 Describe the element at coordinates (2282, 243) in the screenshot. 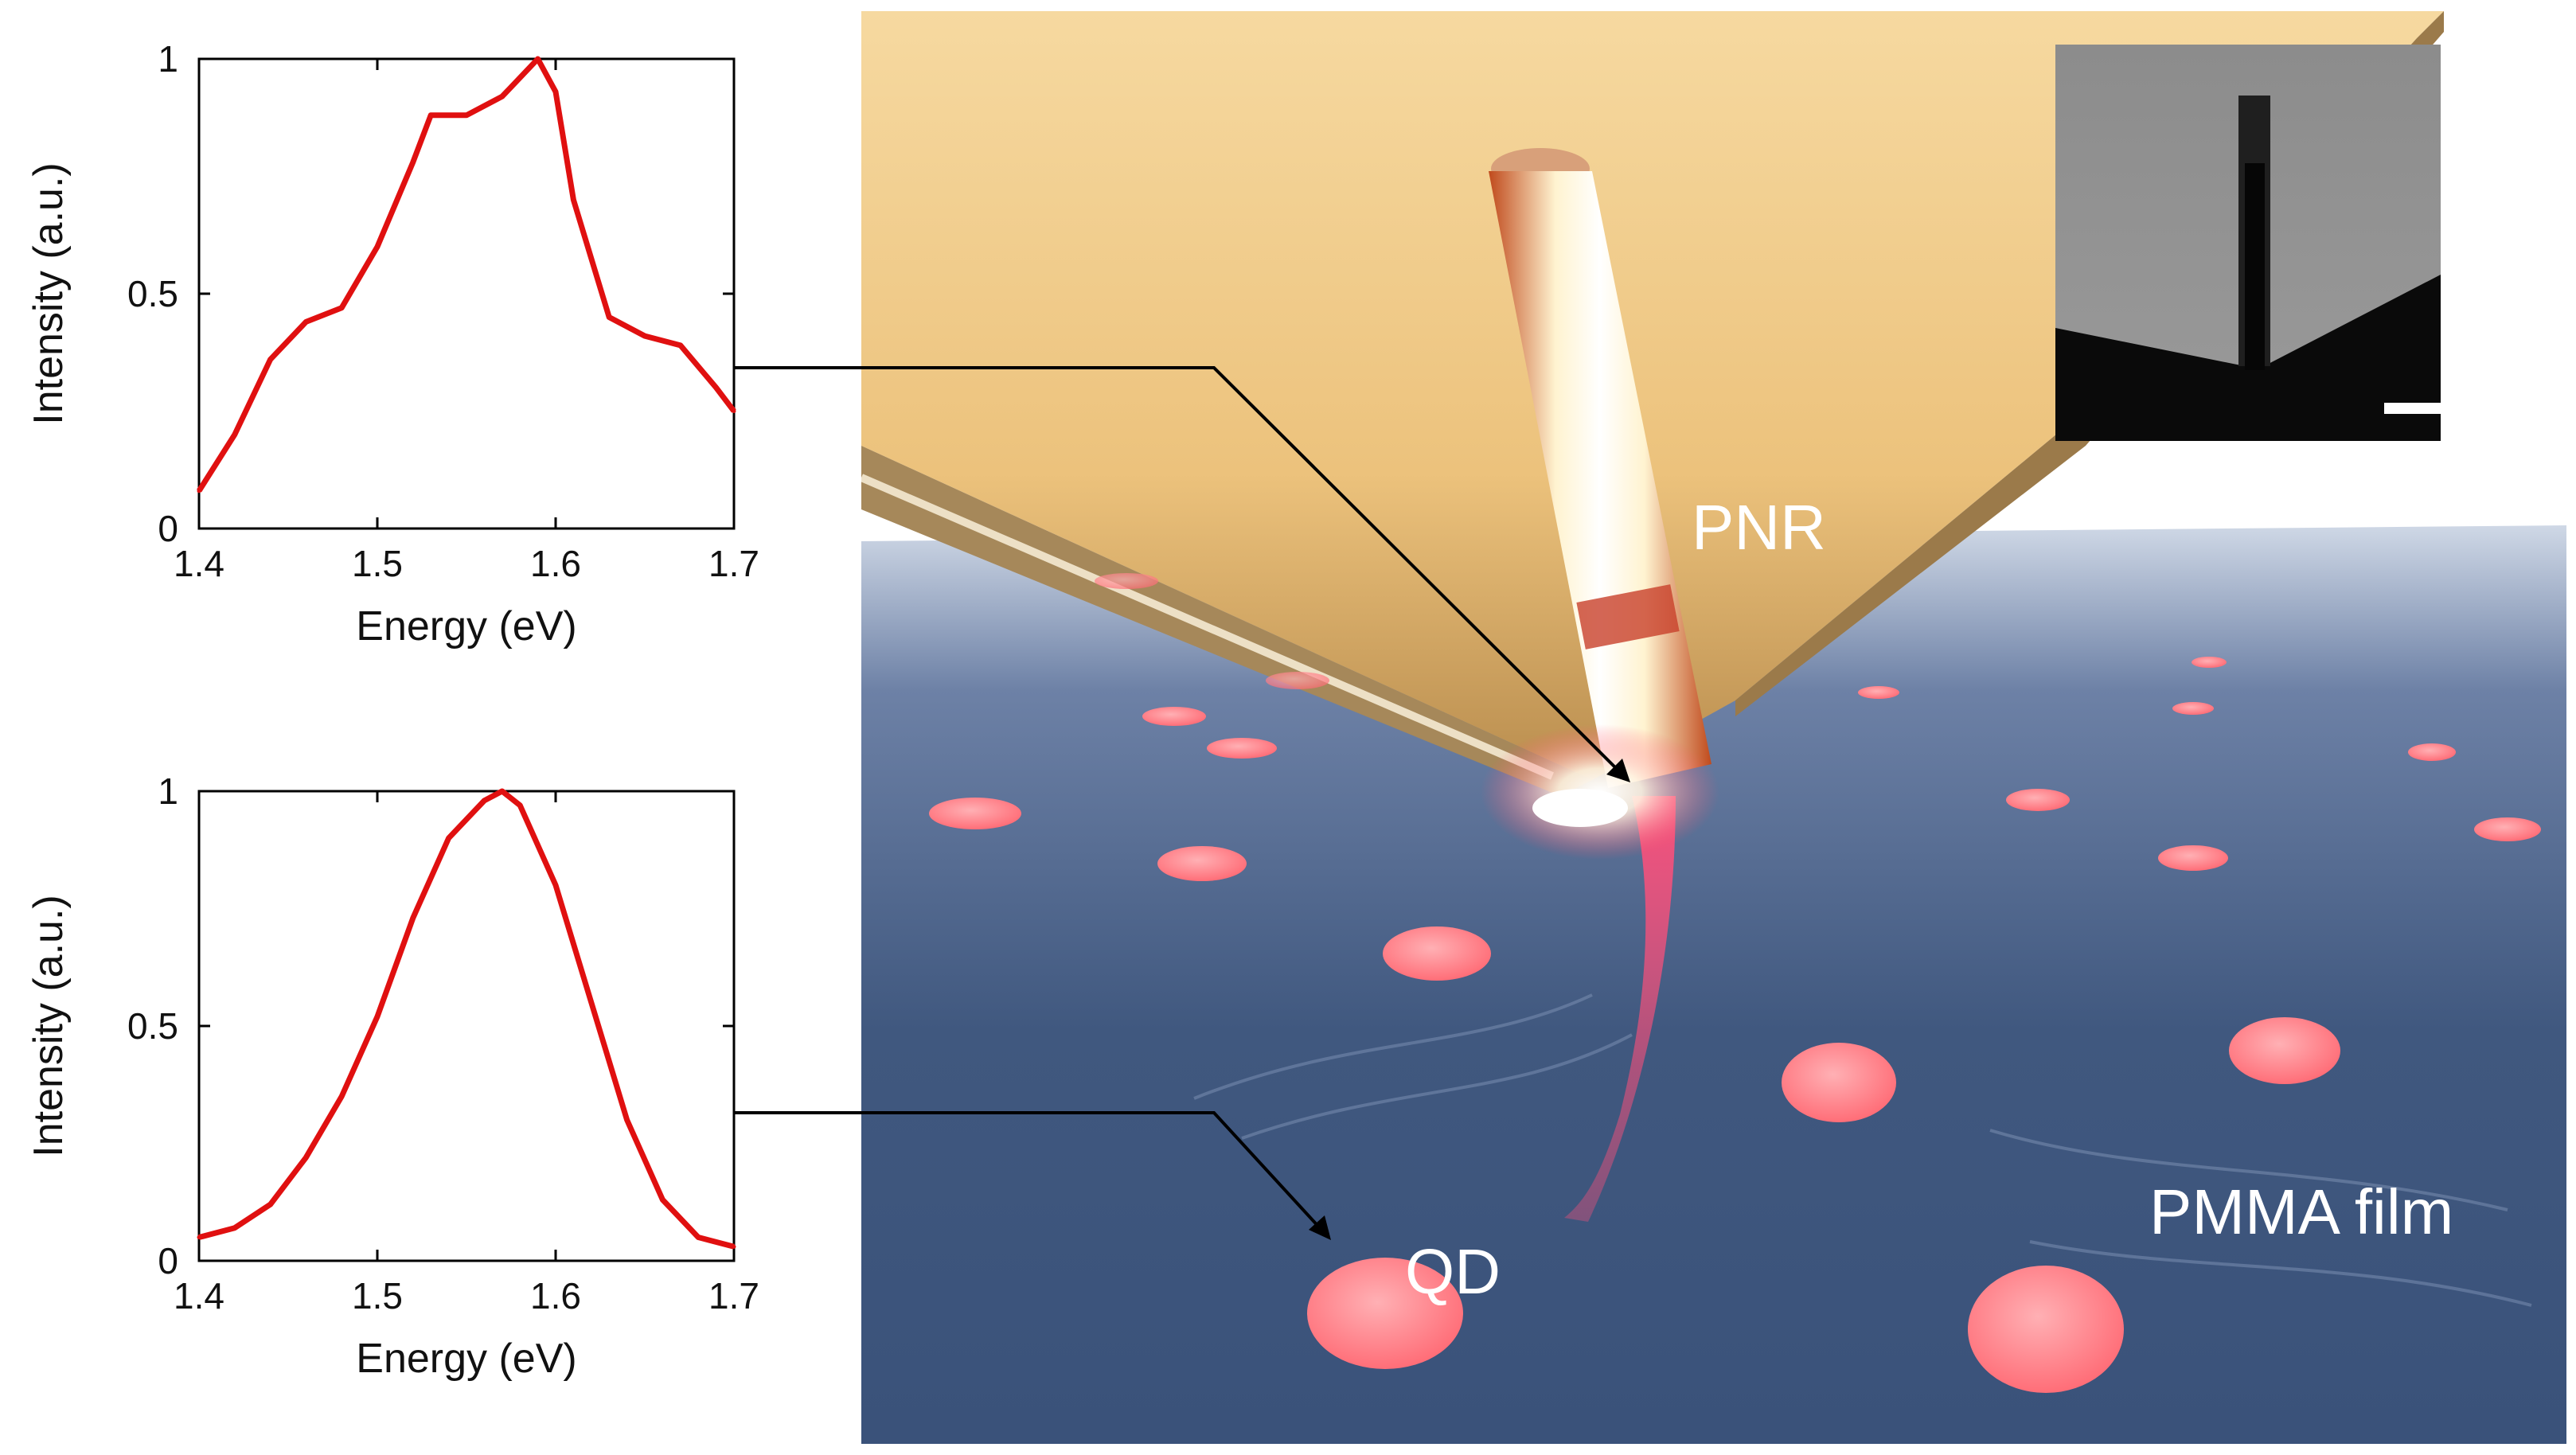

I see `sem-inset` at that location.